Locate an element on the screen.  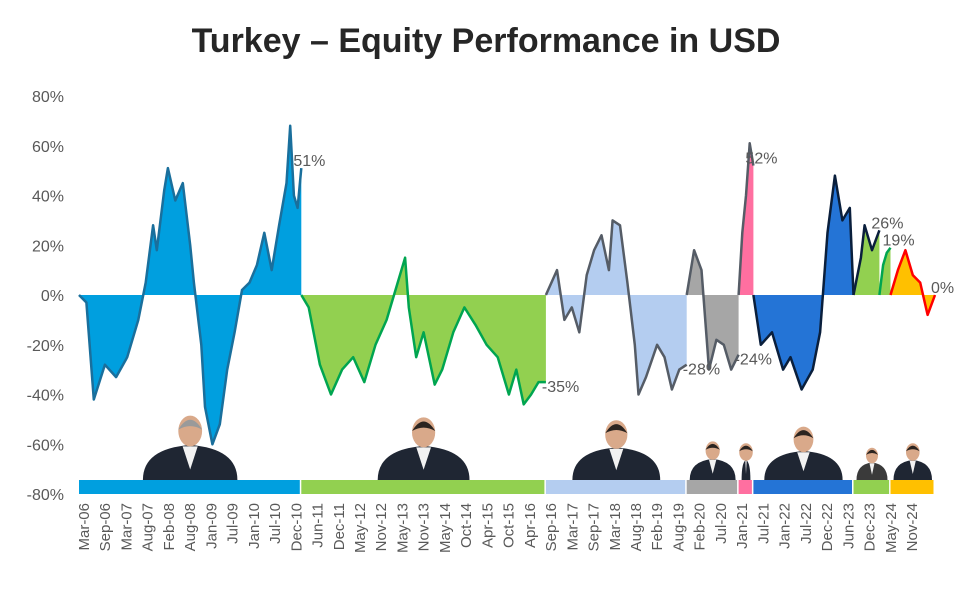
x-tick-label: Dec-22 is located at coordinates (827, 527).